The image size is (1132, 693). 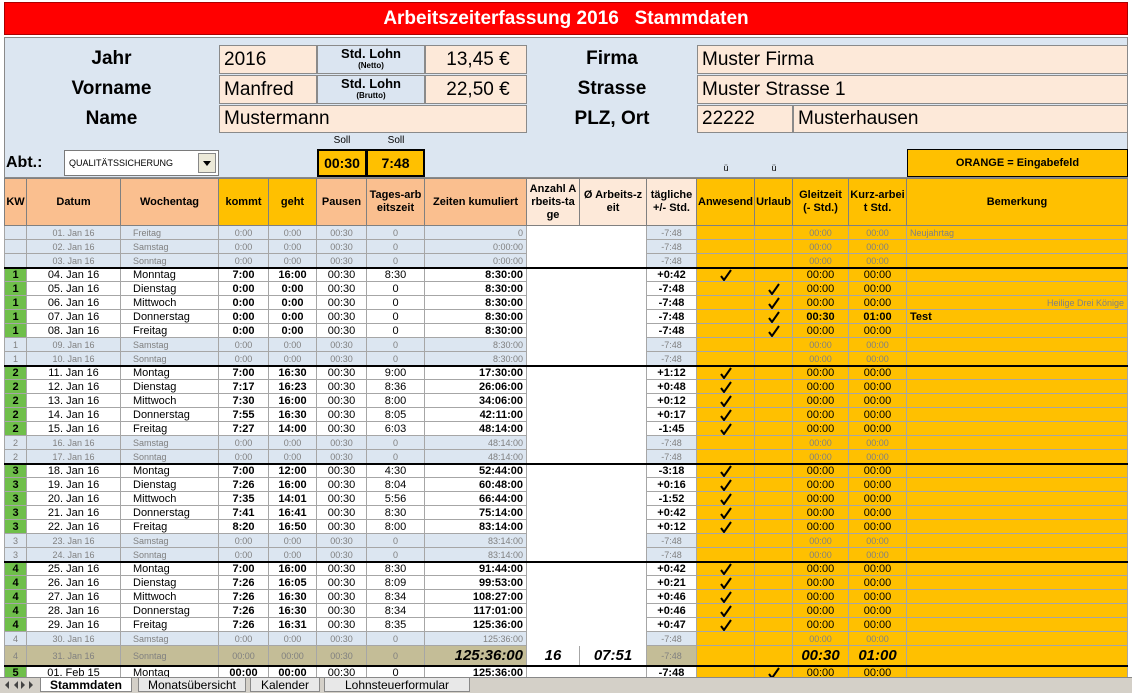 I want to click on year-field: 2016, so click(x=268, y=59).